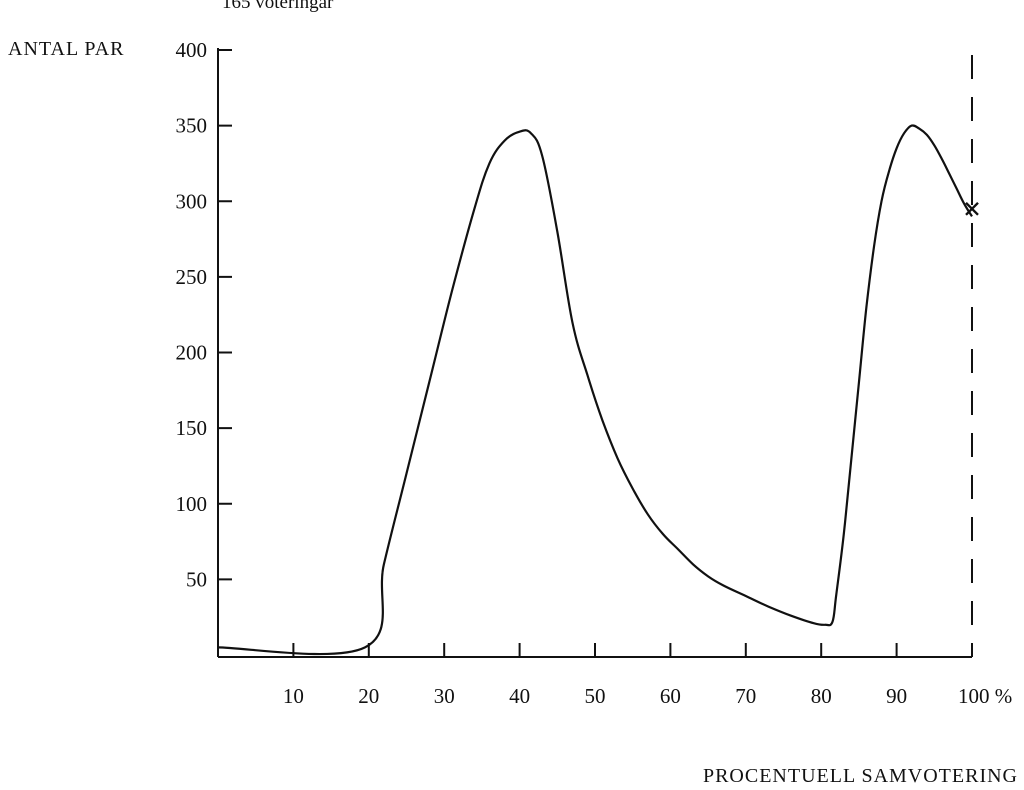  Describe the element at coordinates (896, 696) in the screenshot. I see `x-tick-label: 90` at that location.